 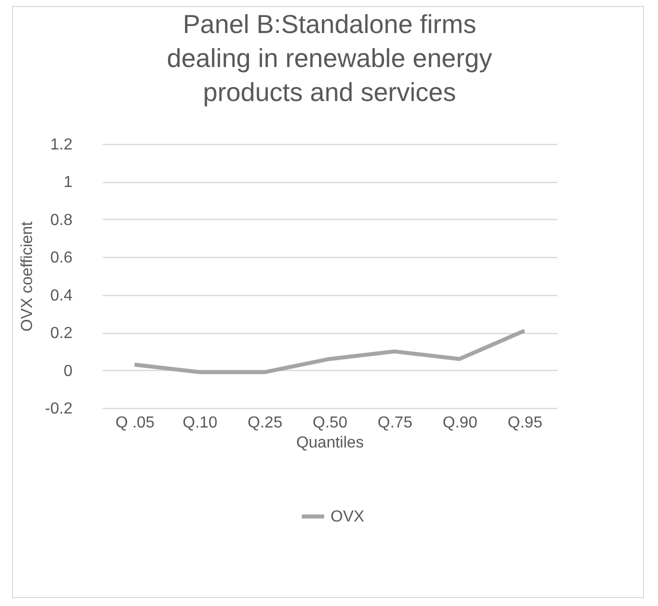 I want to click on line-series, so click(x=329, y=351).